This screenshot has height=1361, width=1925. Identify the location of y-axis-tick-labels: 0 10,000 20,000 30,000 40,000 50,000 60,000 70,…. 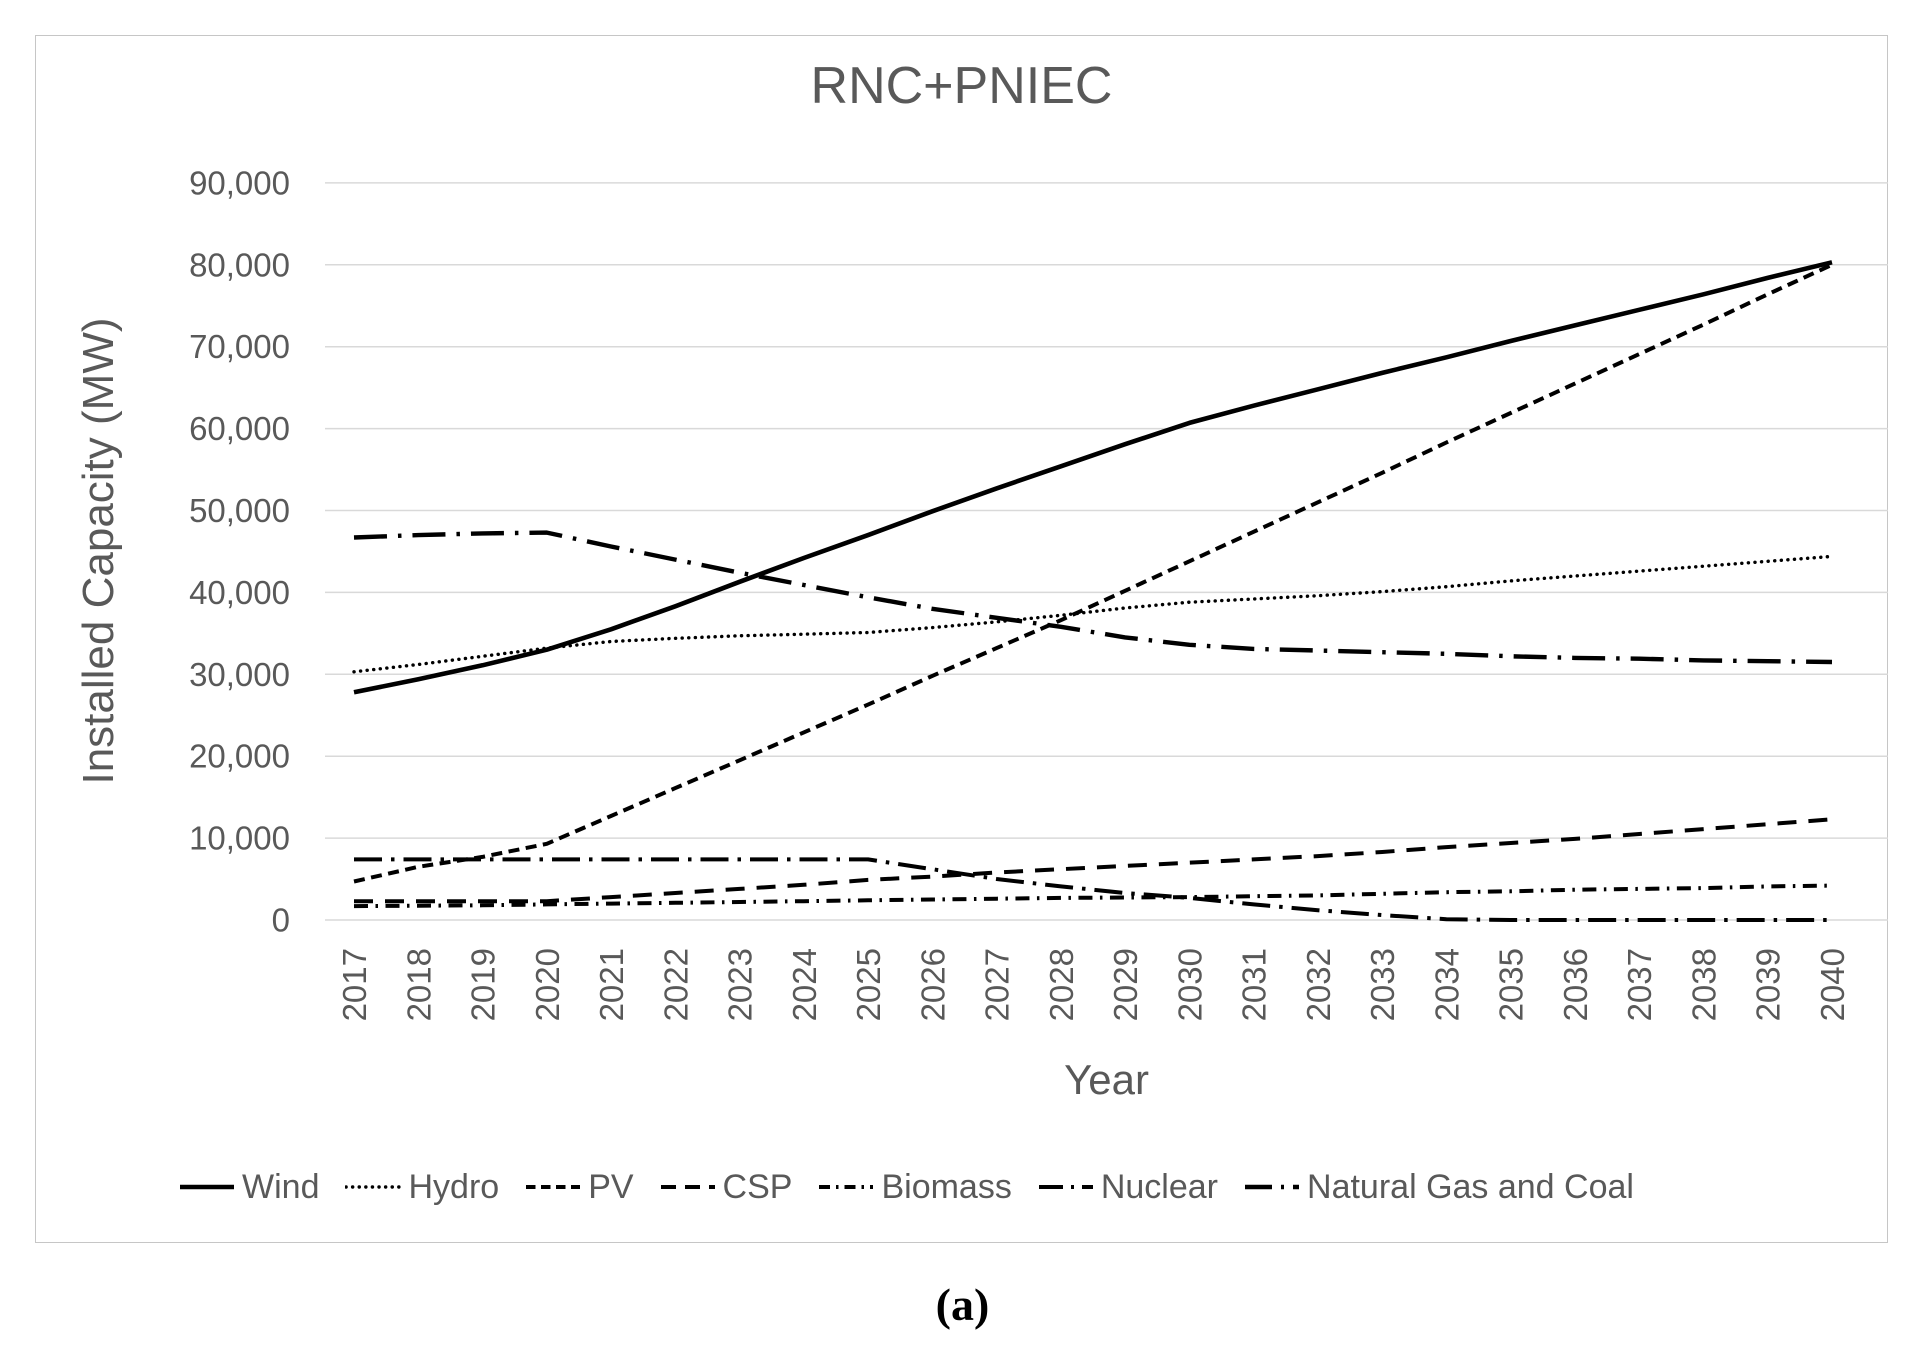
(239, 551).